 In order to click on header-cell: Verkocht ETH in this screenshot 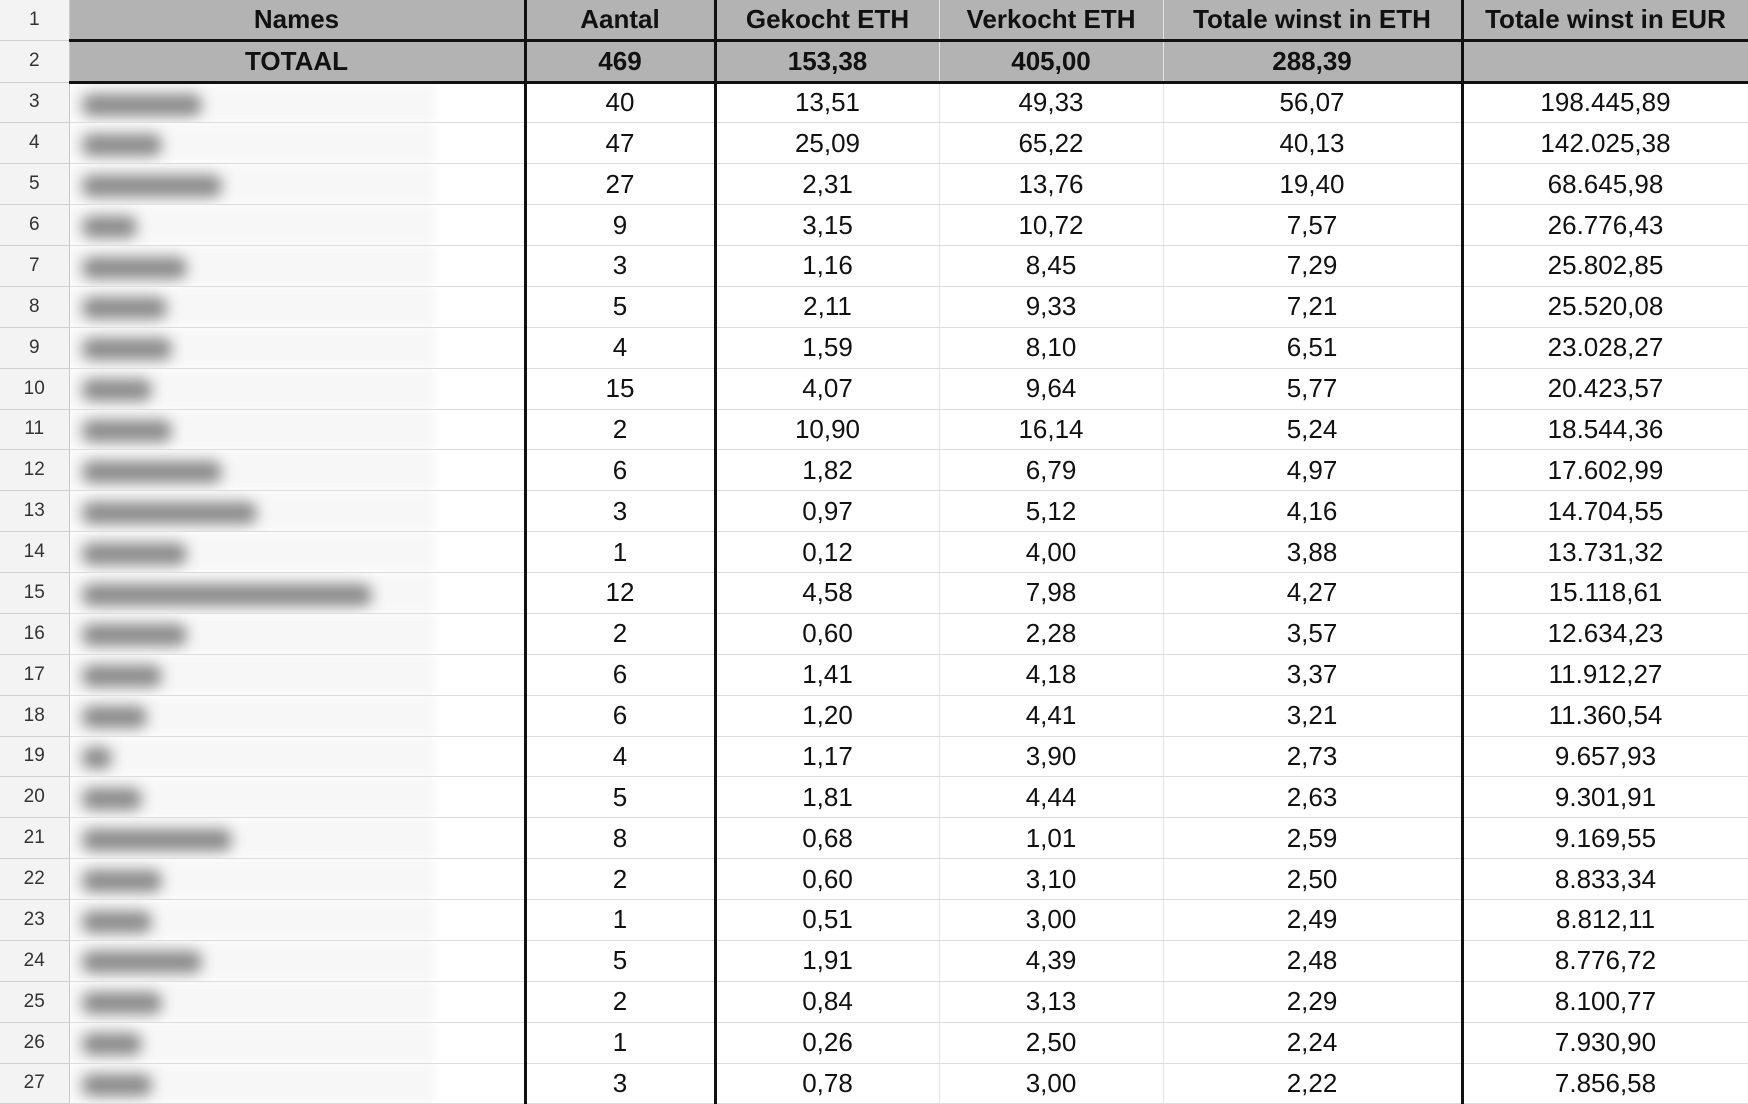, I will do `click(1051, 21)`.